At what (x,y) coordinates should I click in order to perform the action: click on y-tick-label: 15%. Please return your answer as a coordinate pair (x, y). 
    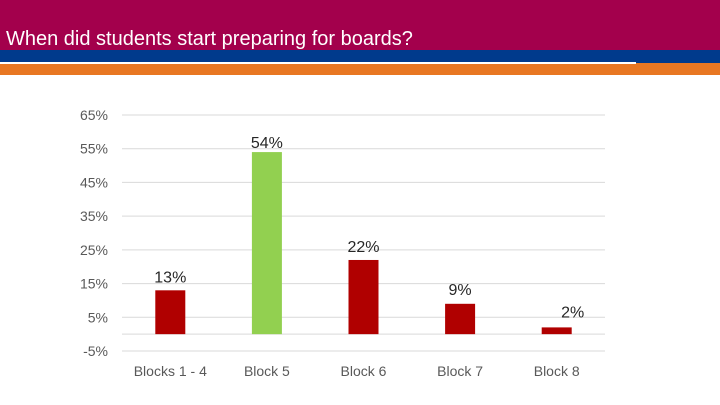
    Looking at the image, I should click on (94, 284).